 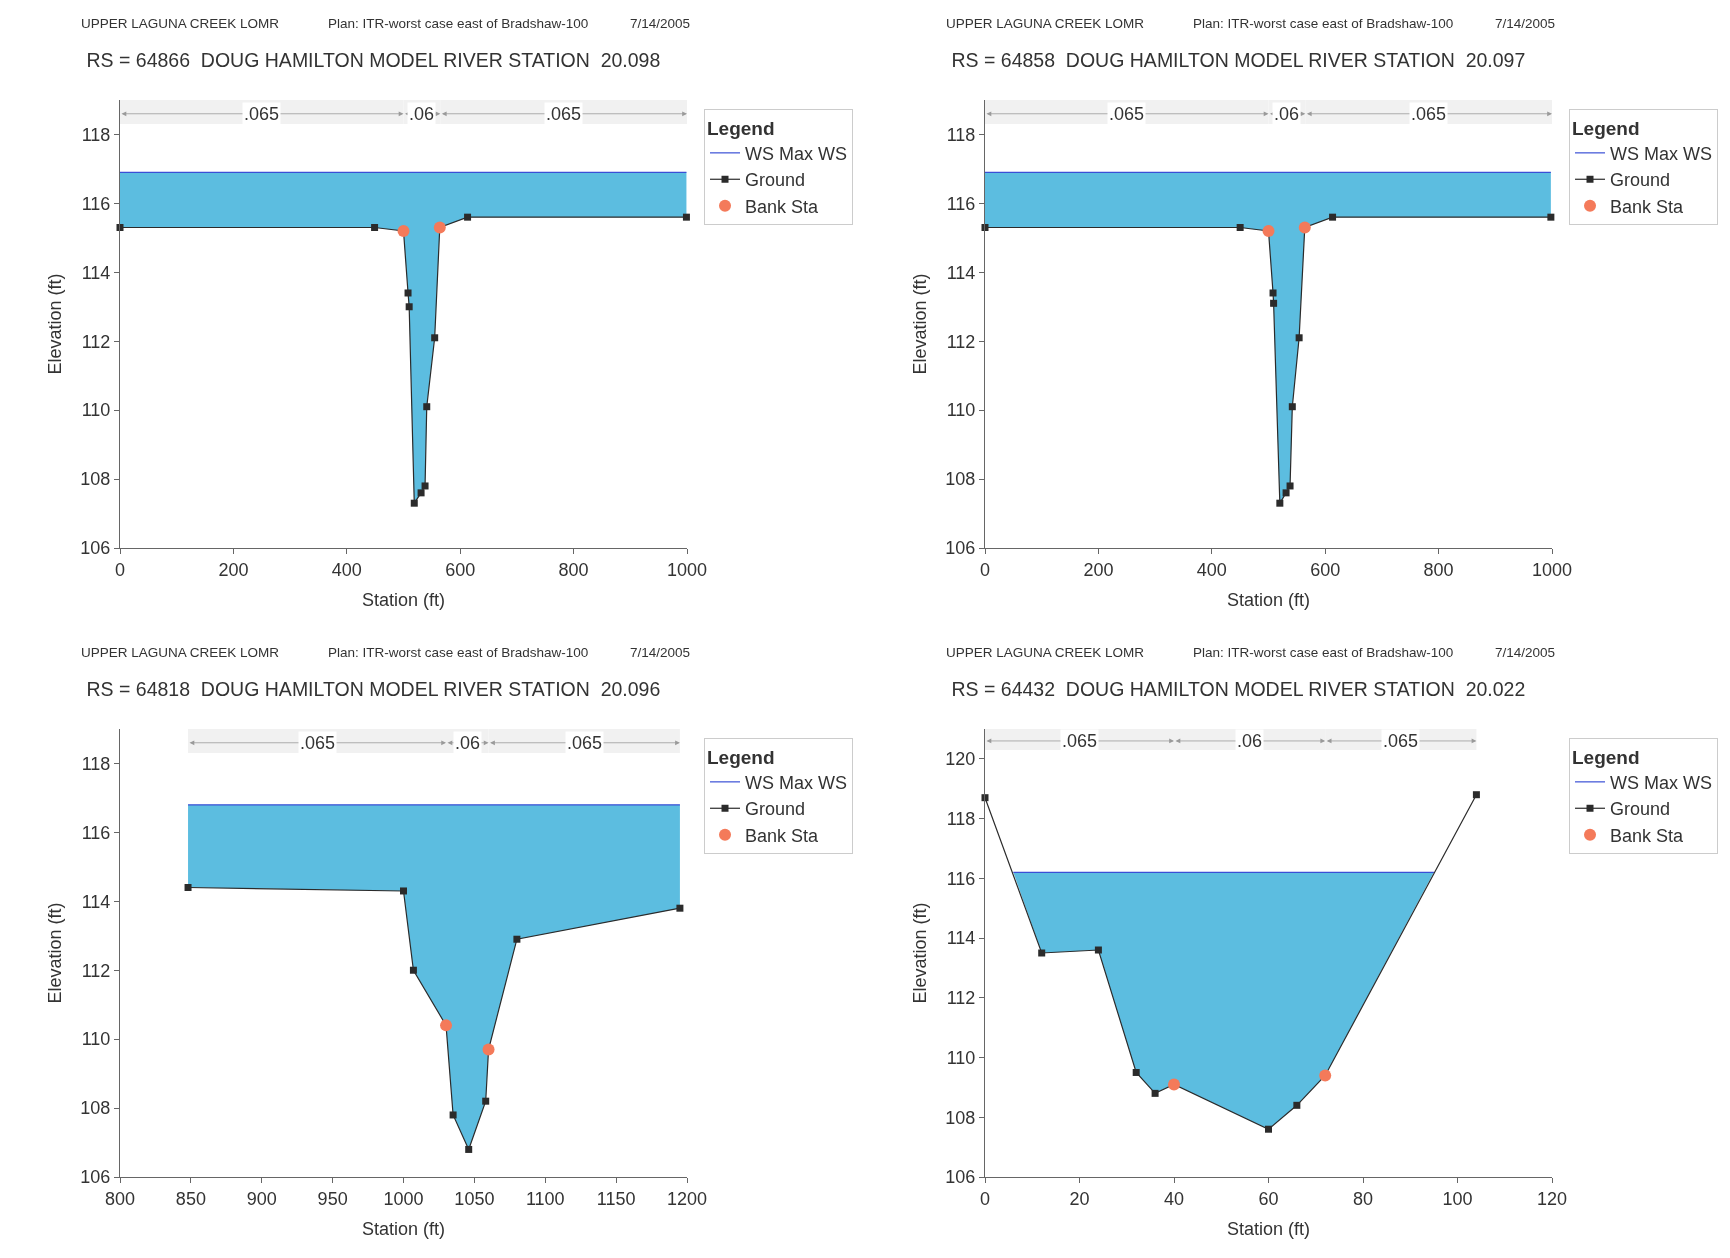 What do you see at coordinates (261, 1198) in the screenshot?
I see `x-tick-label: 900` at bounding box center [261, 1198].